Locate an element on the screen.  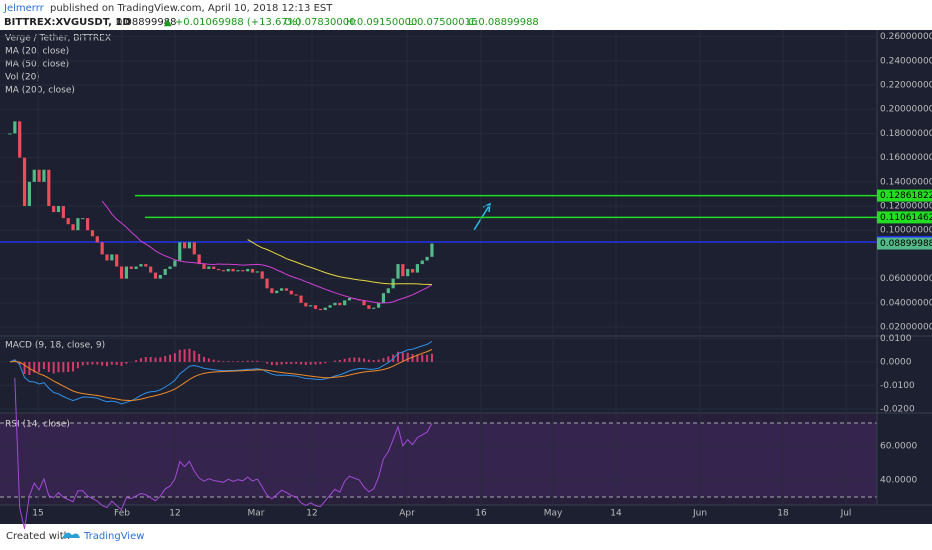
ohlc-high: H:0.09150000 is located at coordinates (381, 22).